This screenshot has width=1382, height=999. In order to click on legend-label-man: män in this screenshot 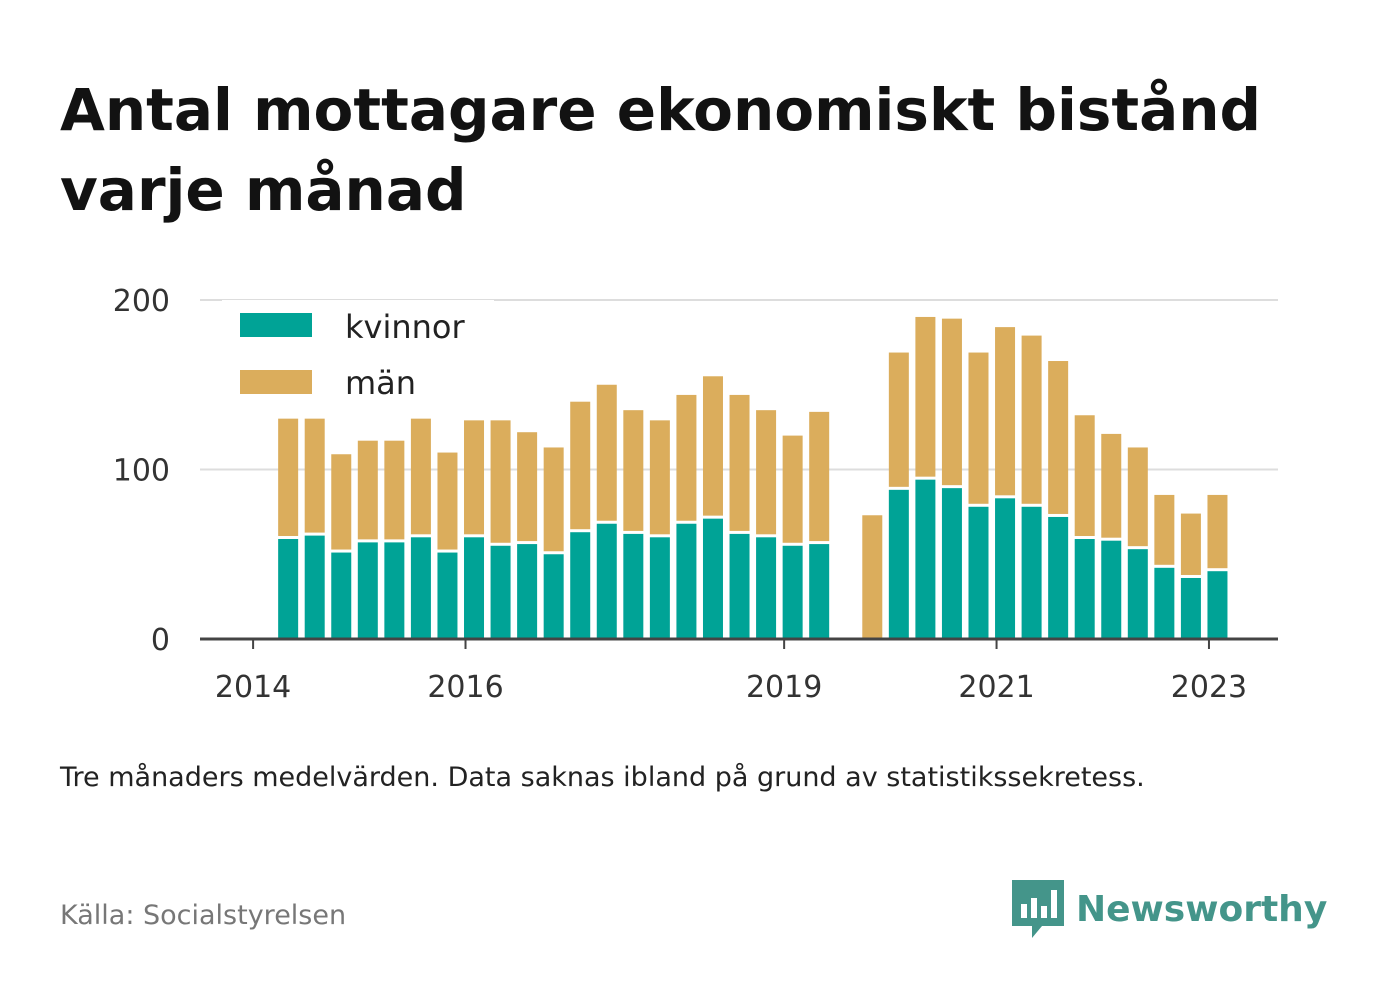, I will do `click(380, 383)`.